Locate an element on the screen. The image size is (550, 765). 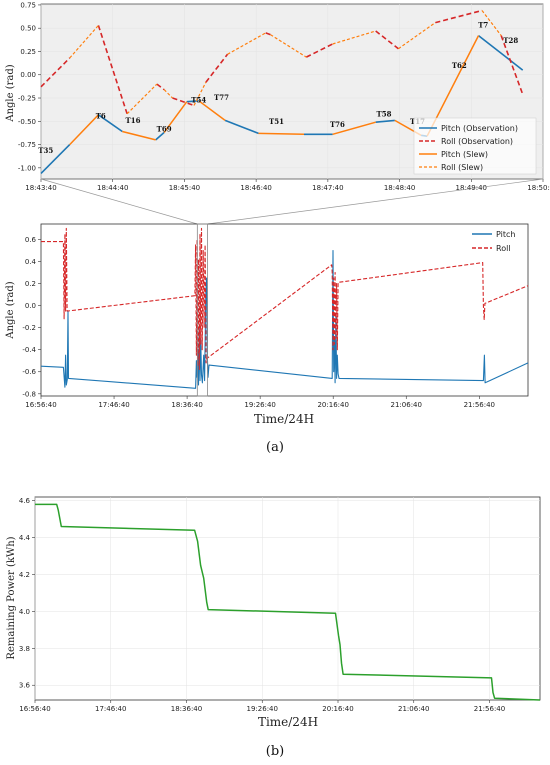
y-tick-label: 4.6 is located at coordinates (25, 501).